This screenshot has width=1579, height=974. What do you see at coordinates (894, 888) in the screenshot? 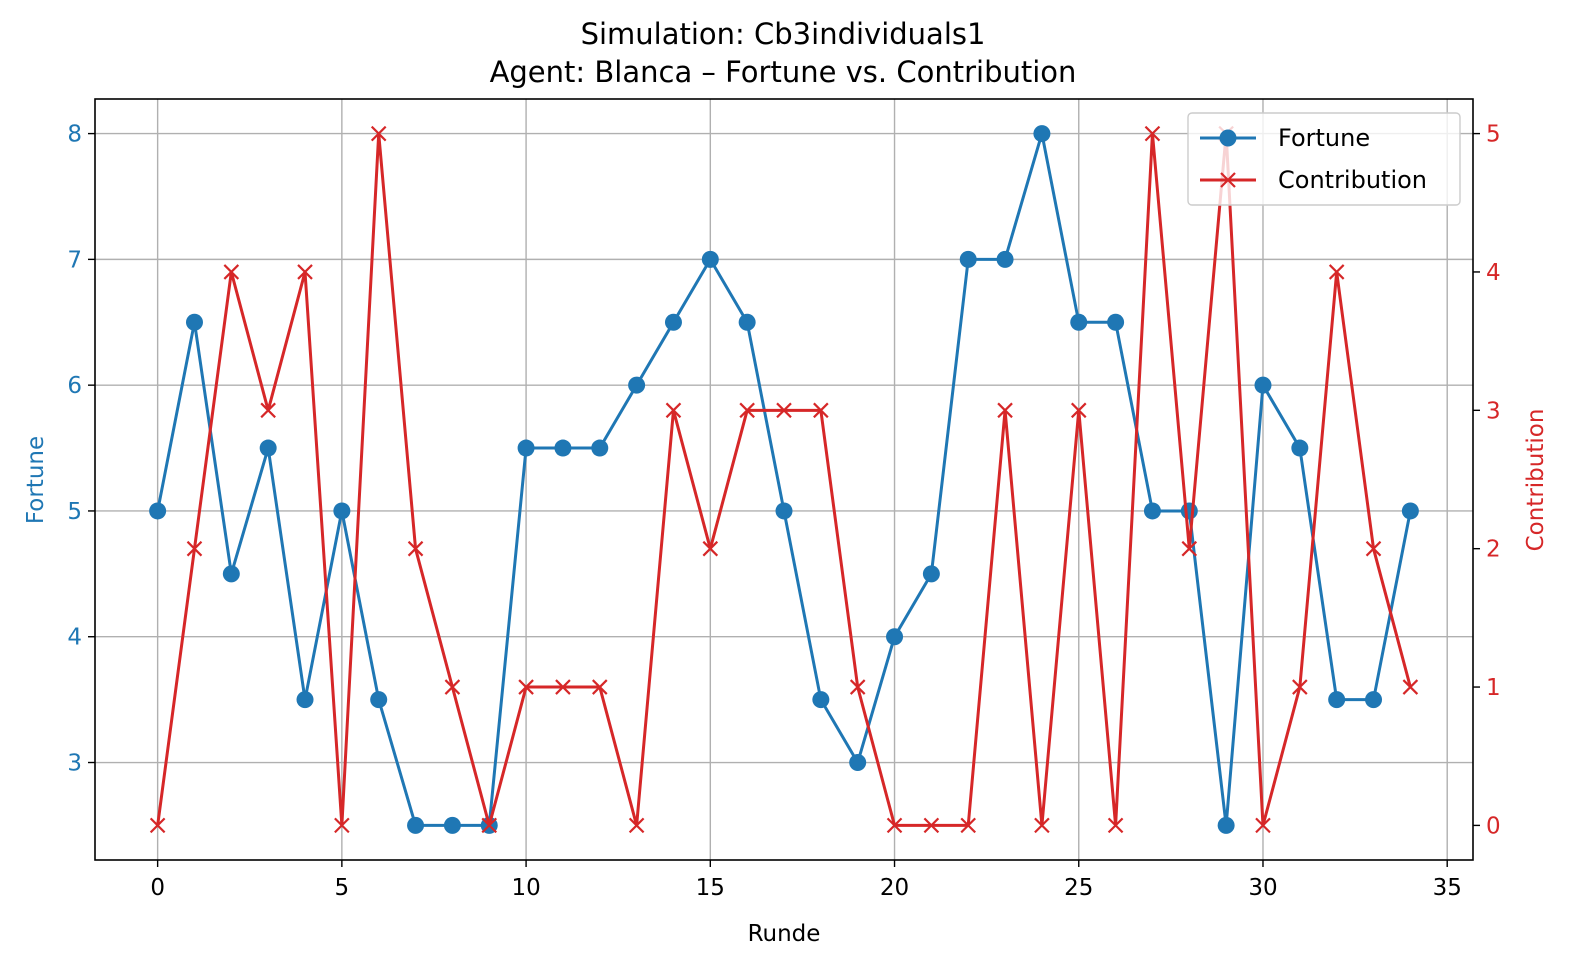
I see `x-tick-label: 20` at bounding box center [894, 888].